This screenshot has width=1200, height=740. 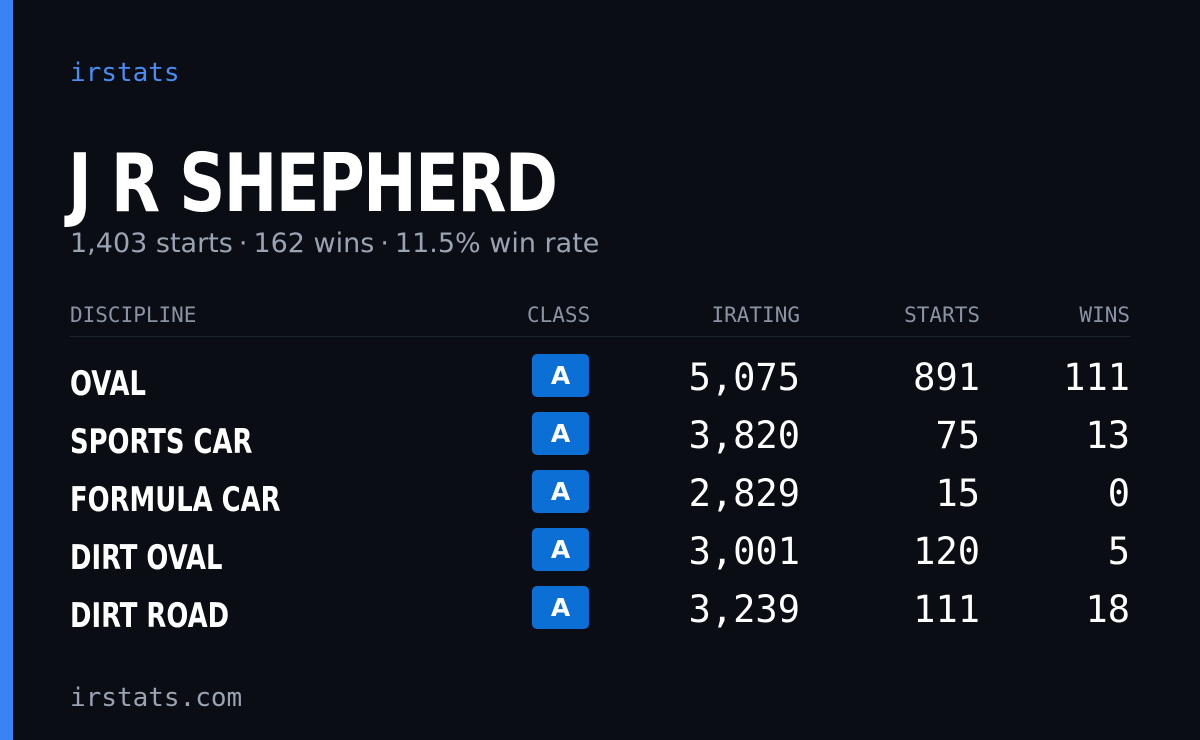 What do you see at coordinates (559, 315) in the screenshot?
I see `header-class: CLASS` at bounding box center [559, 315].